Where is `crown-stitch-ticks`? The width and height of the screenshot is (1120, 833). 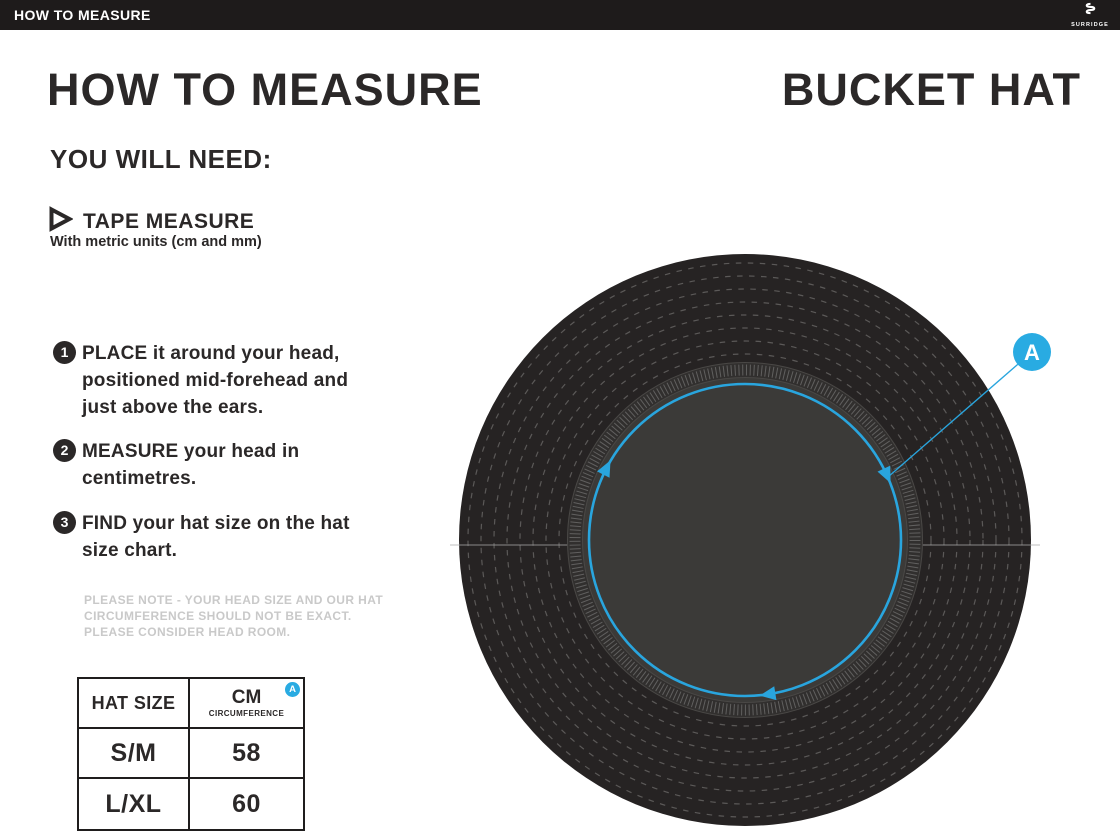 crown-stitch-ticks is located at coordinates (745, 540).